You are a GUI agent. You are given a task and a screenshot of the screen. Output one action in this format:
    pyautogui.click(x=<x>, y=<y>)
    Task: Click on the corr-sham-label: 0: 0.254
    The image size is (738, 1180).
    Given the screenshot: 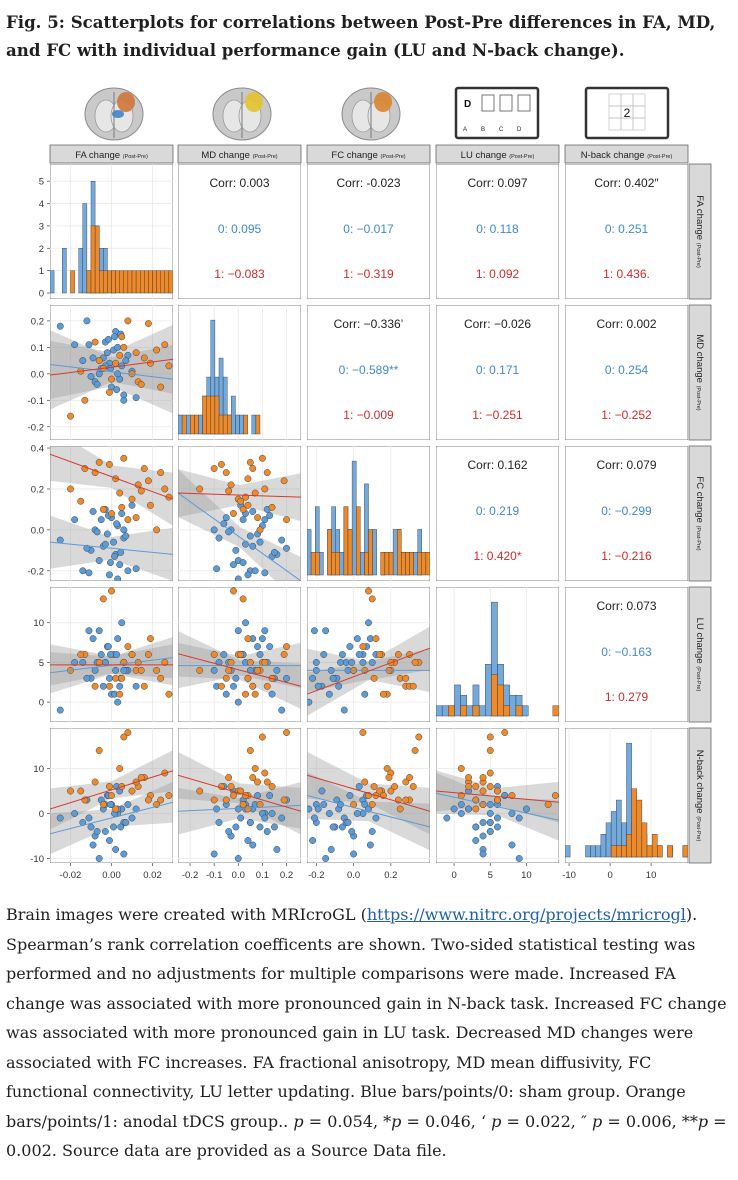 What is the action you would take?
    pyautogui.click(x=627, y=370)
    